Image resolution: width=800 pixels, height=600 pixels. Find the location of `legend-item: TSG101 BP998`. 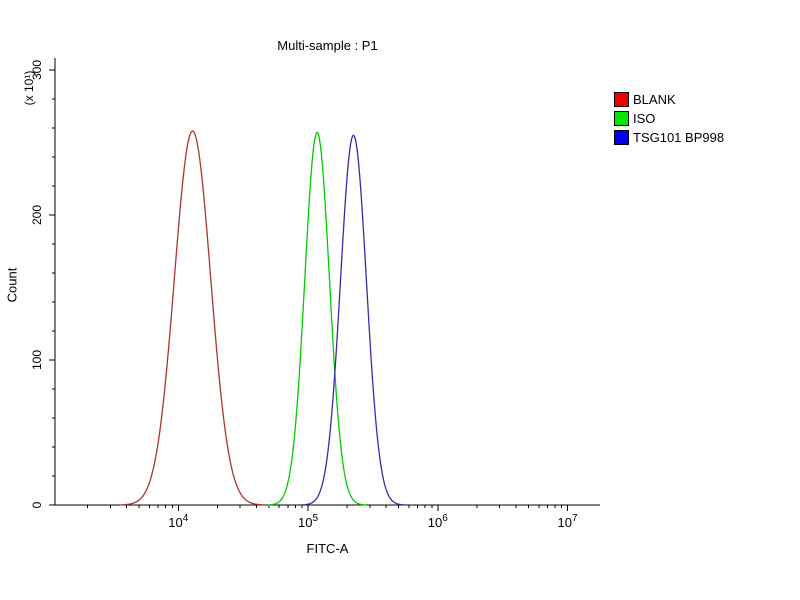

legend-item: TSG101 BP998 is located at coordinates (669, 137).